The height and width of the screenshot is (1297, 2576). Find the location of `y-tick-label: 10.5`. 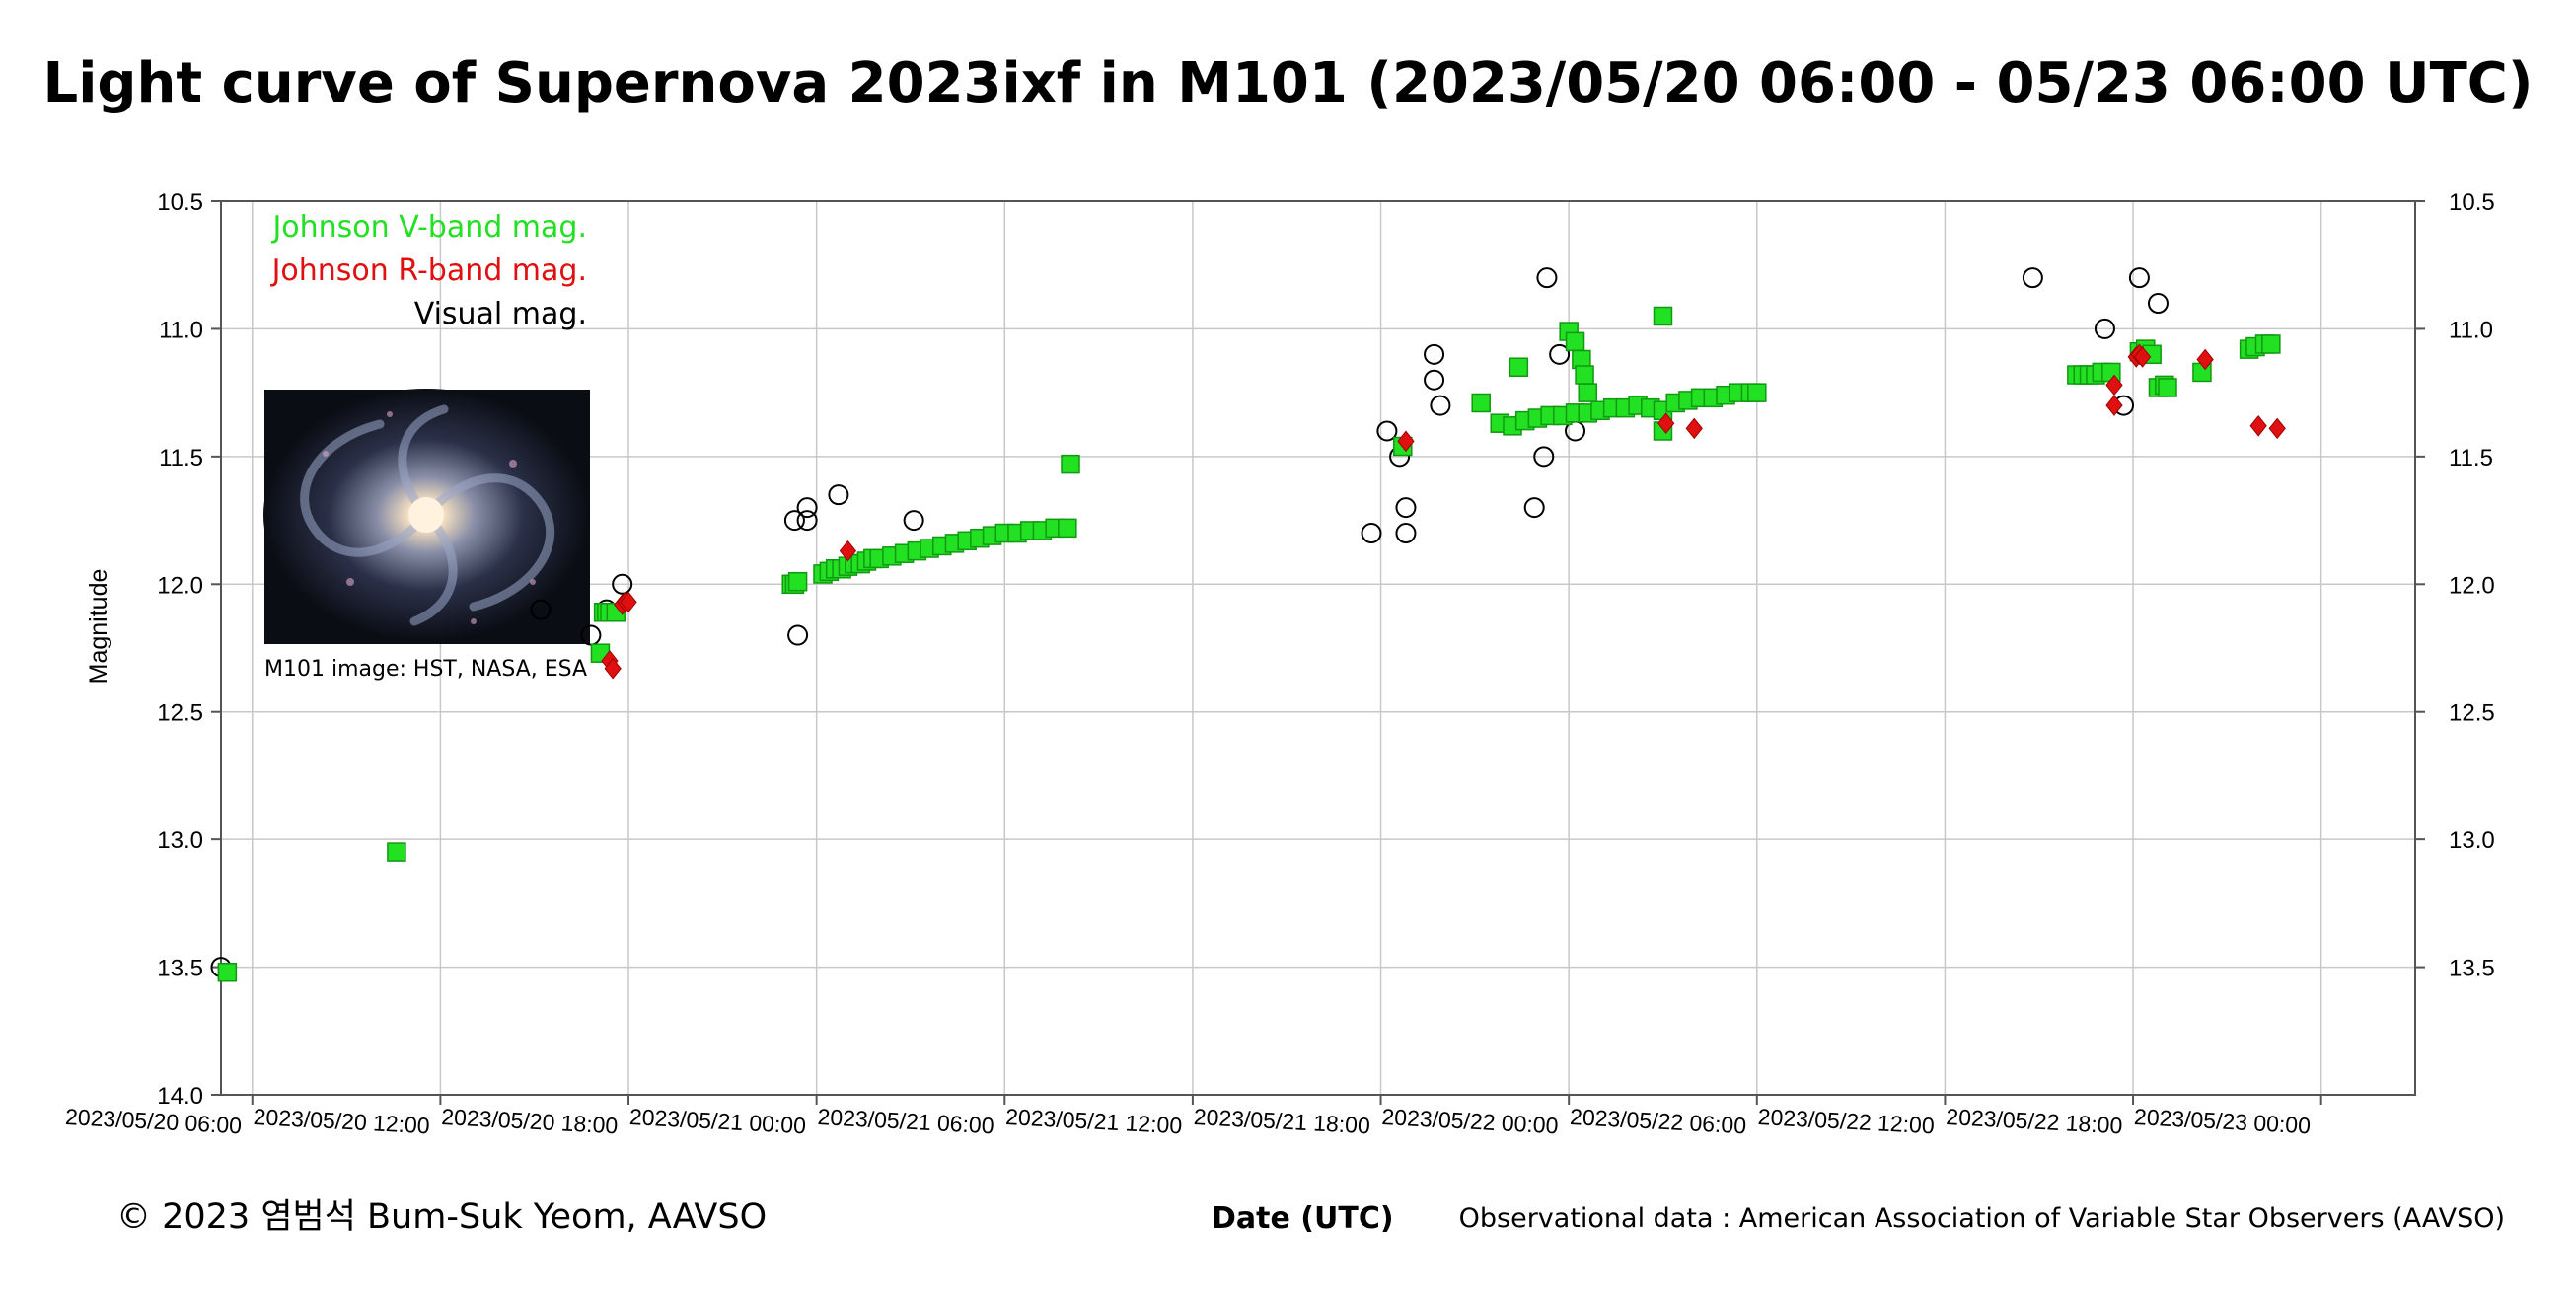

y-tick-label: 10.5 is located at coordinates (180, 203).